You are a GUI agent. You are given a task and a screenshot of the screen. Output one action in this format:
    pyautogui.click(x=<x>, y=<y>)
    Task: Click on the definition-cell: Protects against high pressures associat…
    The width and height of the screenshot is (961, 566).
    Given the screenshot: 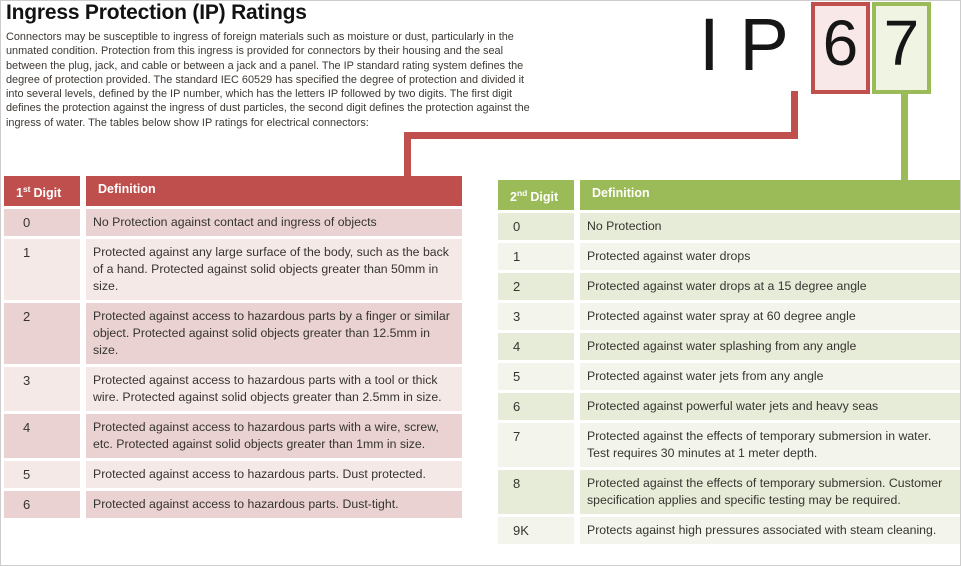 What is the action you would take?
    pyautogui.click(x=770, y=531)
    